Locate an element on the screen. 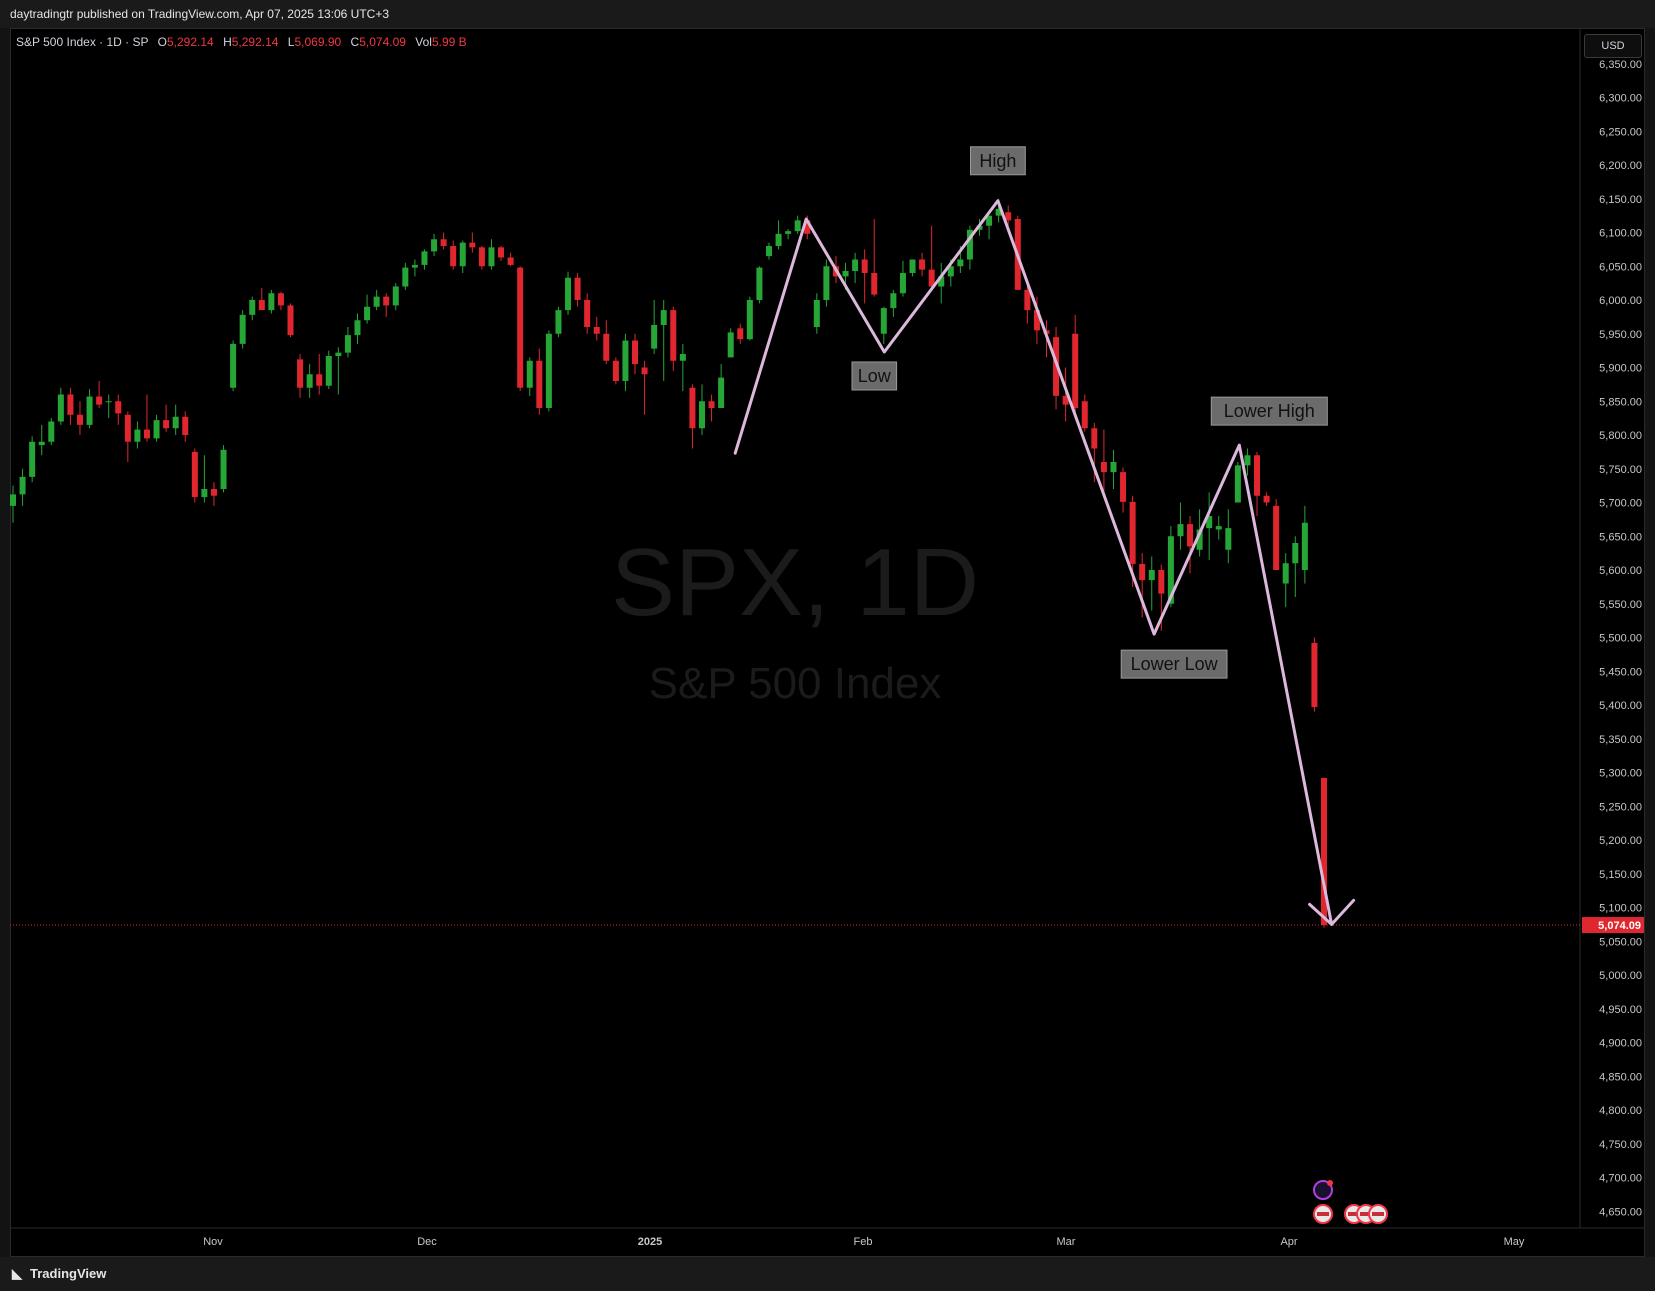  price-tick-label: 5,300.00 is located at coordinates (1620, 774).